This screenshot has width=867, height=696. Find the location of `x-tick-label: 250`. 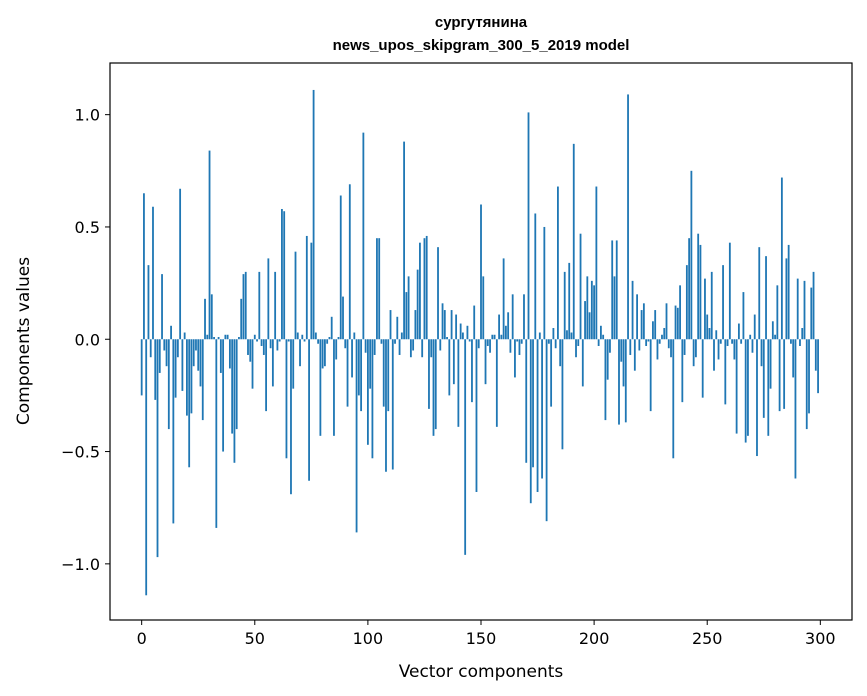

x-tick-label: 250 is located at coordinates (707, 638).